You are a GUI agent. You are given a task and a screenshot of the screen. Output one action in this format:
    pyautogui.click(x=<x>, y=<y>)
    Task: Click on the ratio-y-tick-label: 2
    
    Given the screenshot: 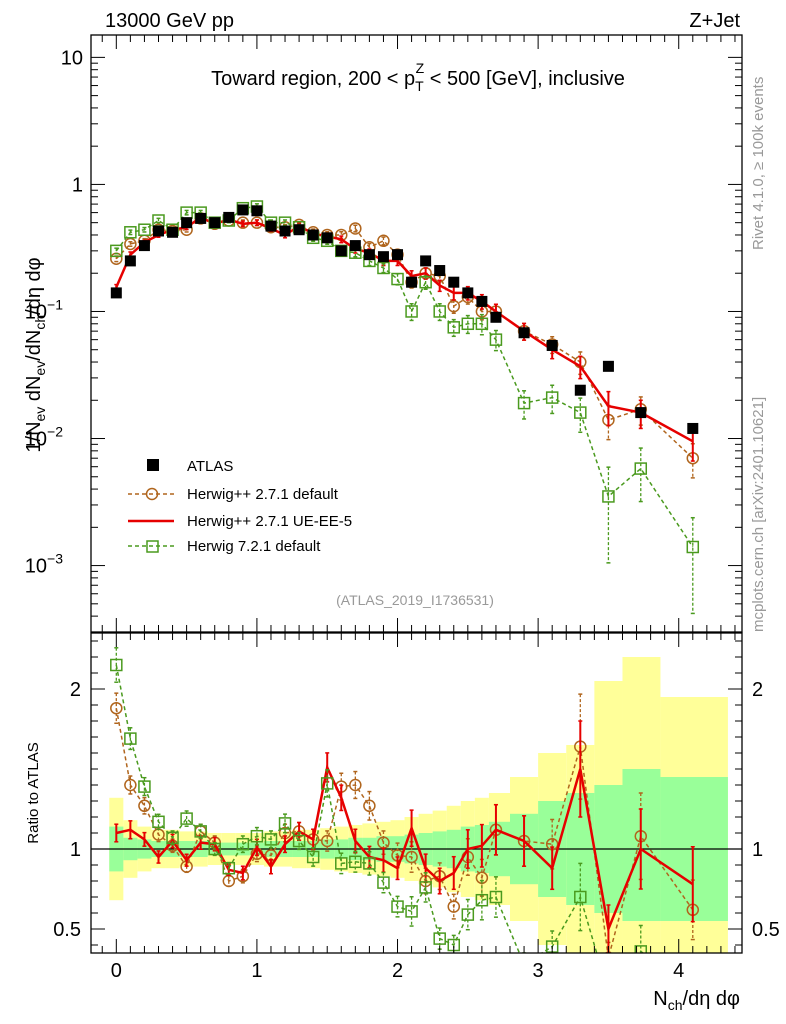 What is the action you would take?
    pyautogui.click(x=75, y=690)
    